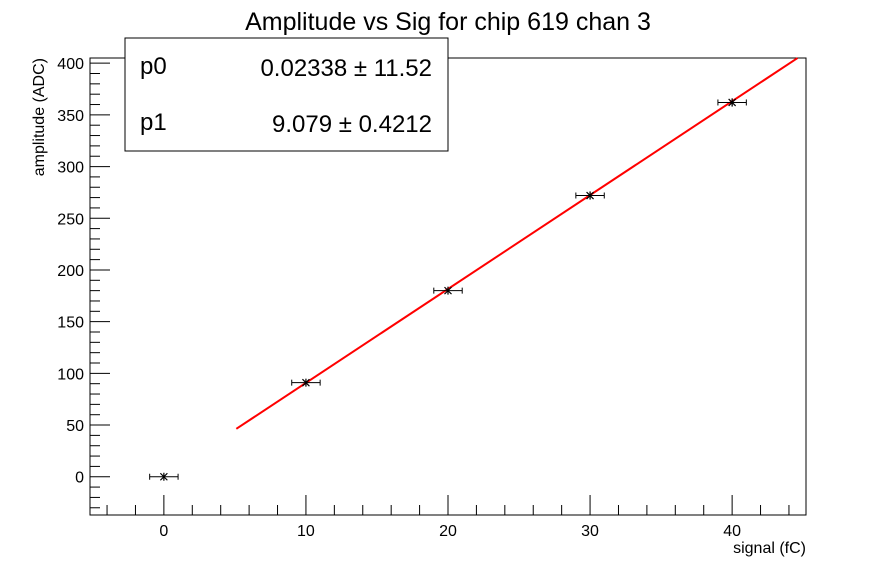 The width and height of the screenshot is (896, 572). Describe the element at coordinates (70, 219) in the screenshot. I see `y-tick-label: 250` at that location.